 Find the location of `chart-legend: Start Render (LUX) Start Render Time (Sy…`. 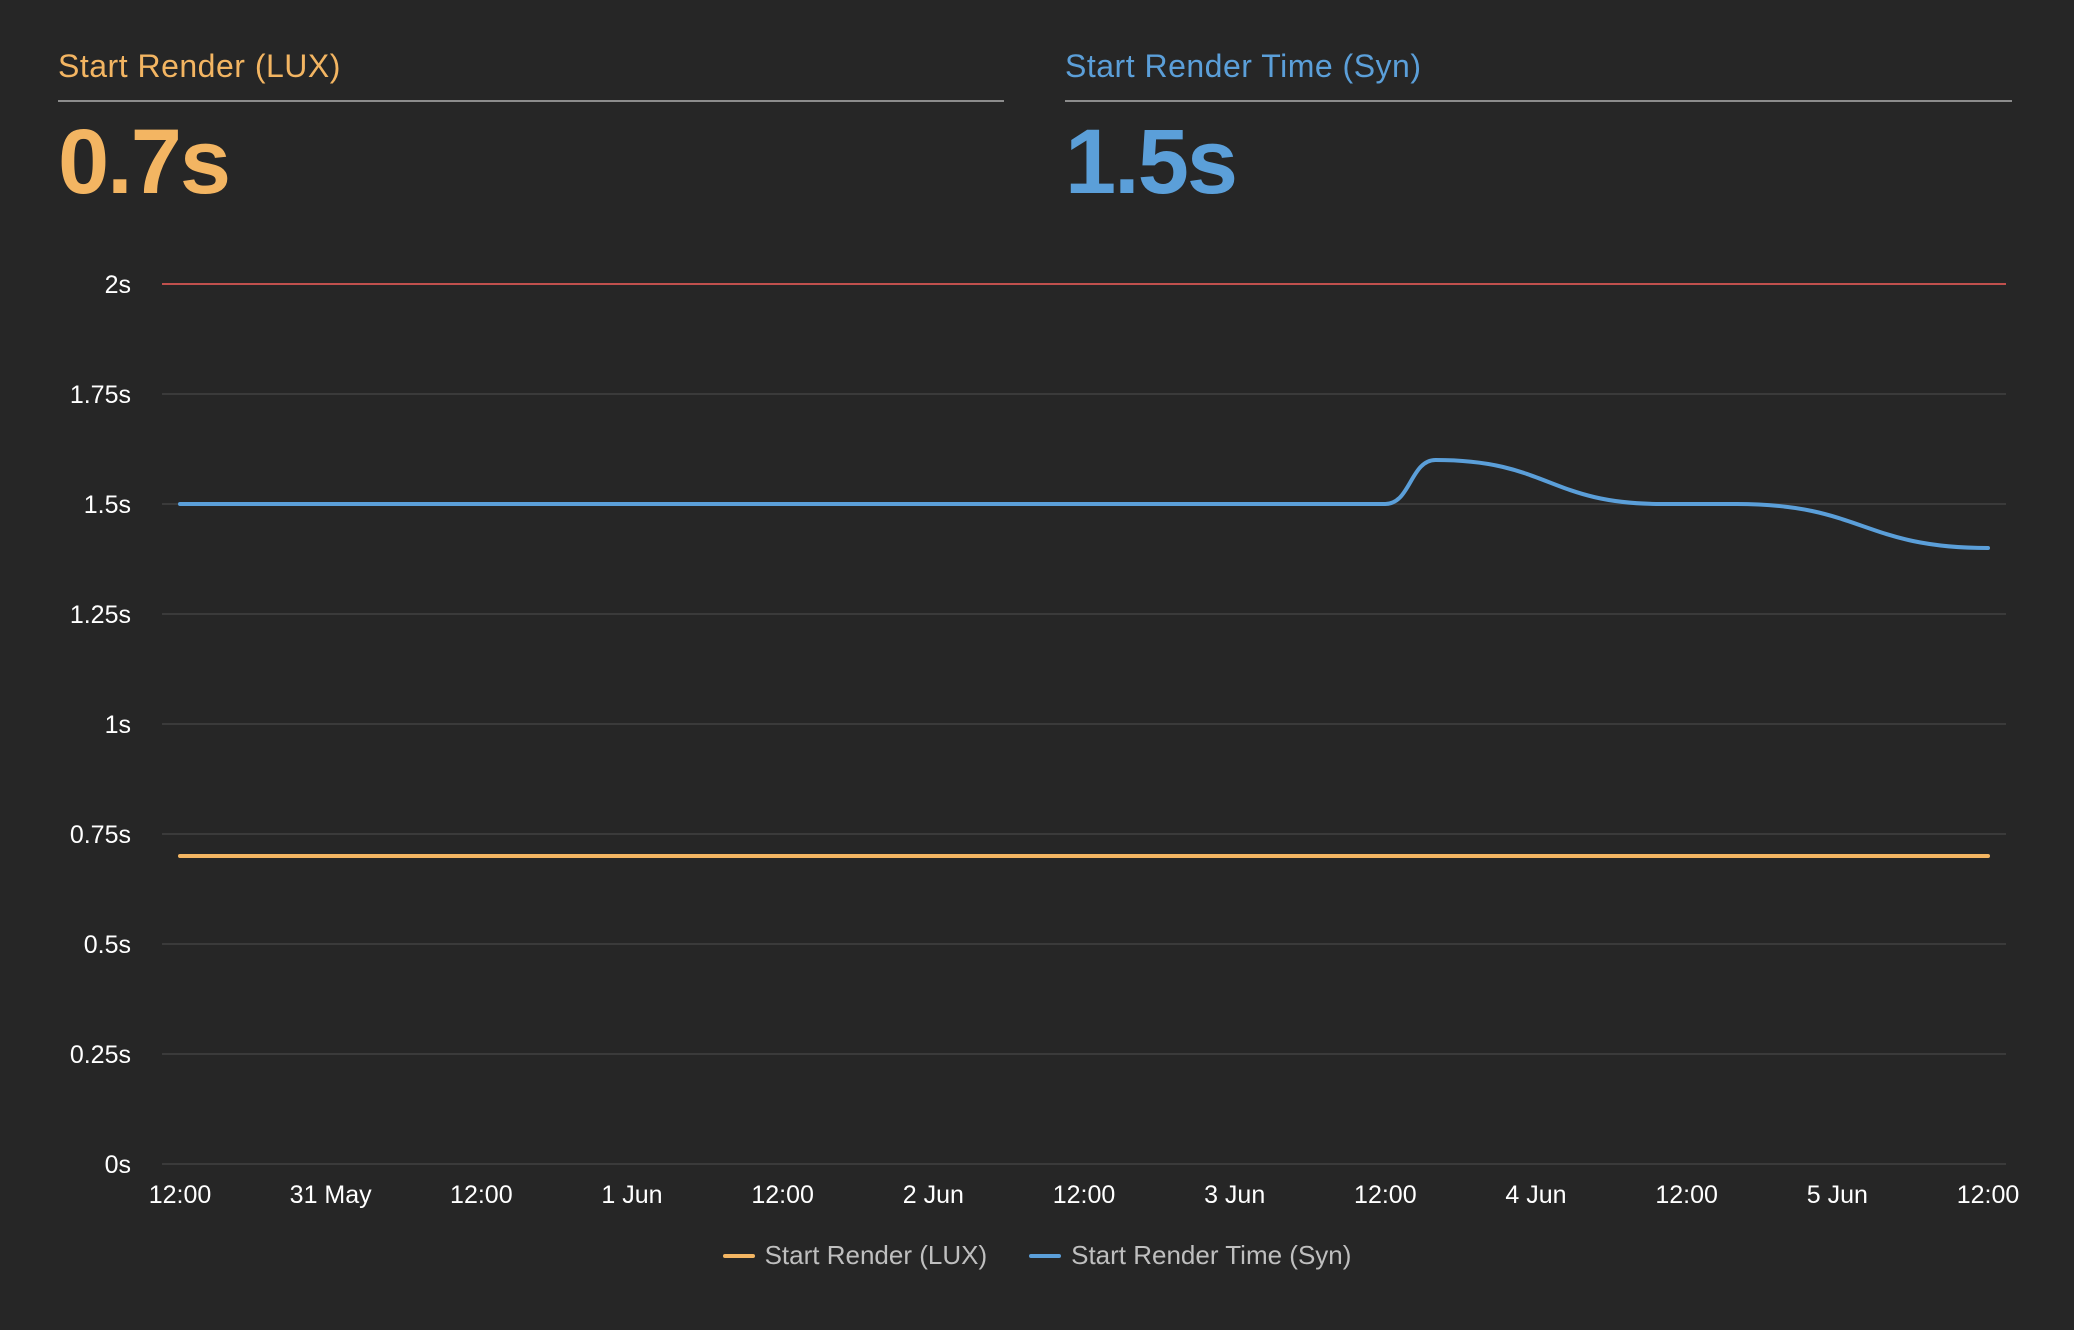

chart-legend: Start Render (LUX) Start Render Time (Sy… is located at coordinates (1037, 1255).